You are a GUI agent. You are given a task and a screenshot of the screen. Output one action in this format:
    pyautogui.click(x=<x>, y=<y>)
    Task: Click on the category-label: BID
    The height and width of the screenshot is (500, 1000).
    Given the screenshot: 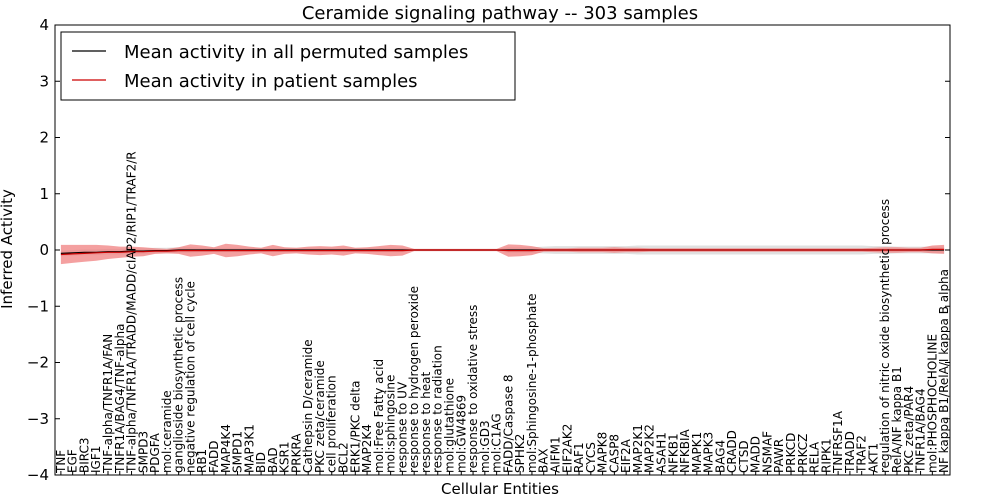 What is the action you would take?
    pyautogui.click(x=261, y=462)
    